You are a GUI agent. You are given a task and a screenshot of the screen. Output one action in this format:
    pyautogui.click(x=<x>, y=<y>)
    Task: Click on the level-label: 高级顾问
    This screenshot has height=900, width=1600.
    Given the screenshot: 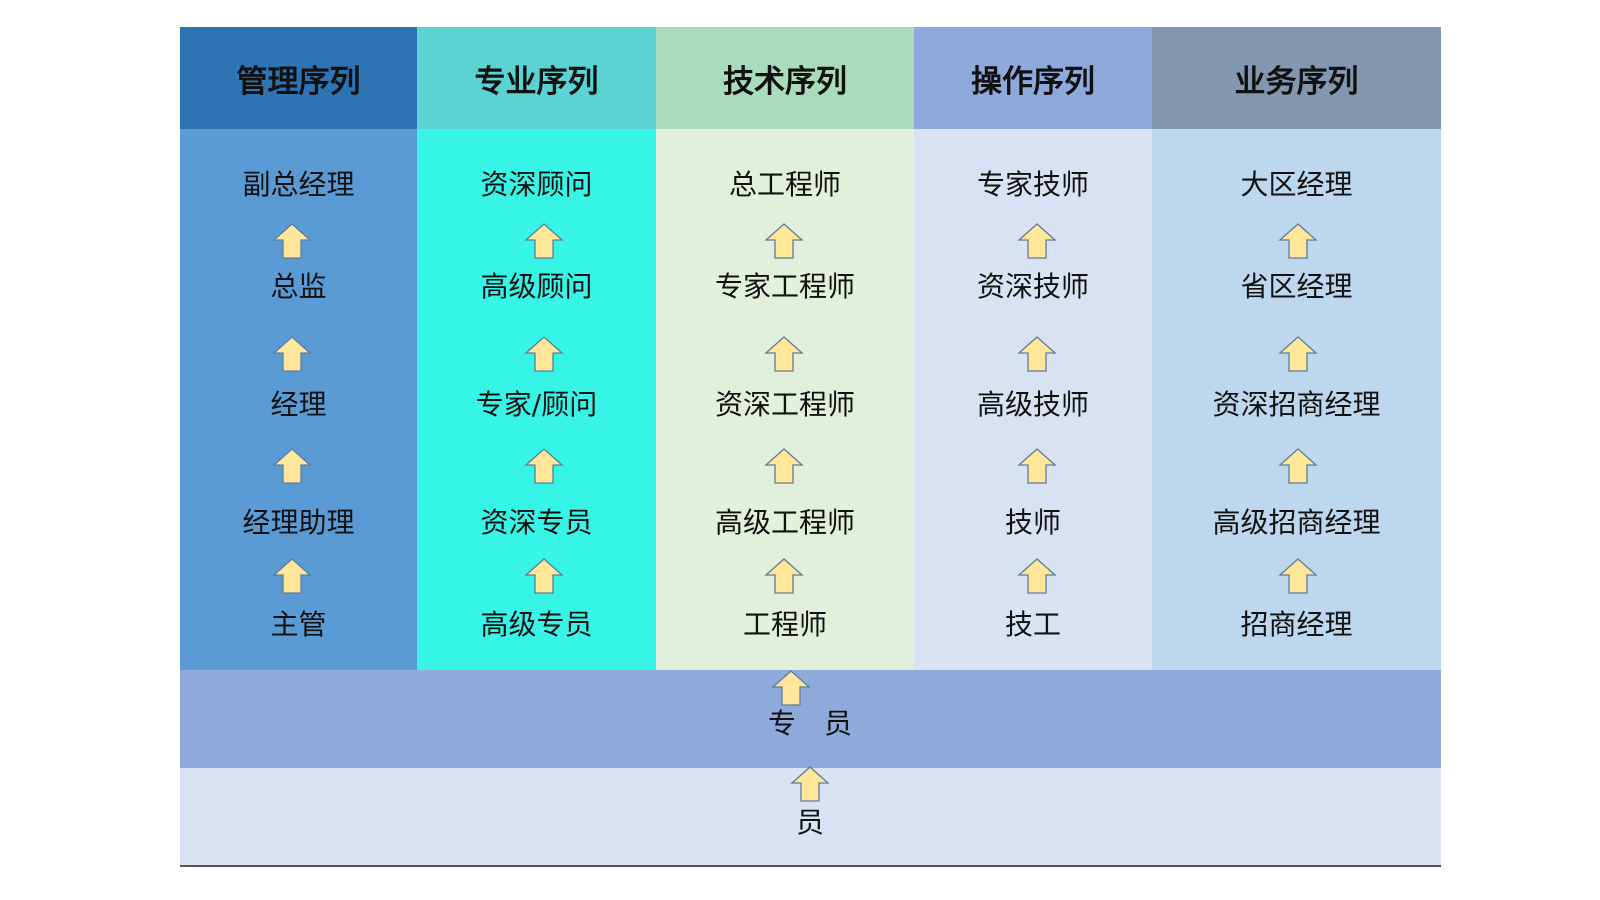 What is the action you would take?
    pyautogui.click(x=536, y=286)
    